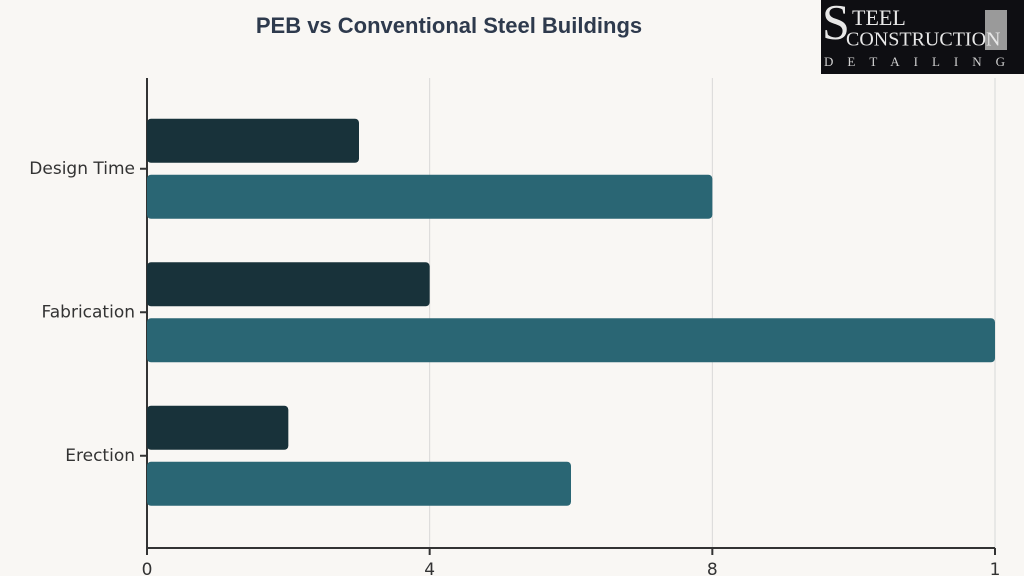 Image resolution: width=1024 pixels, height=576 pixels. I want to click on logo-line3: DETAILING, so click(921, 61).